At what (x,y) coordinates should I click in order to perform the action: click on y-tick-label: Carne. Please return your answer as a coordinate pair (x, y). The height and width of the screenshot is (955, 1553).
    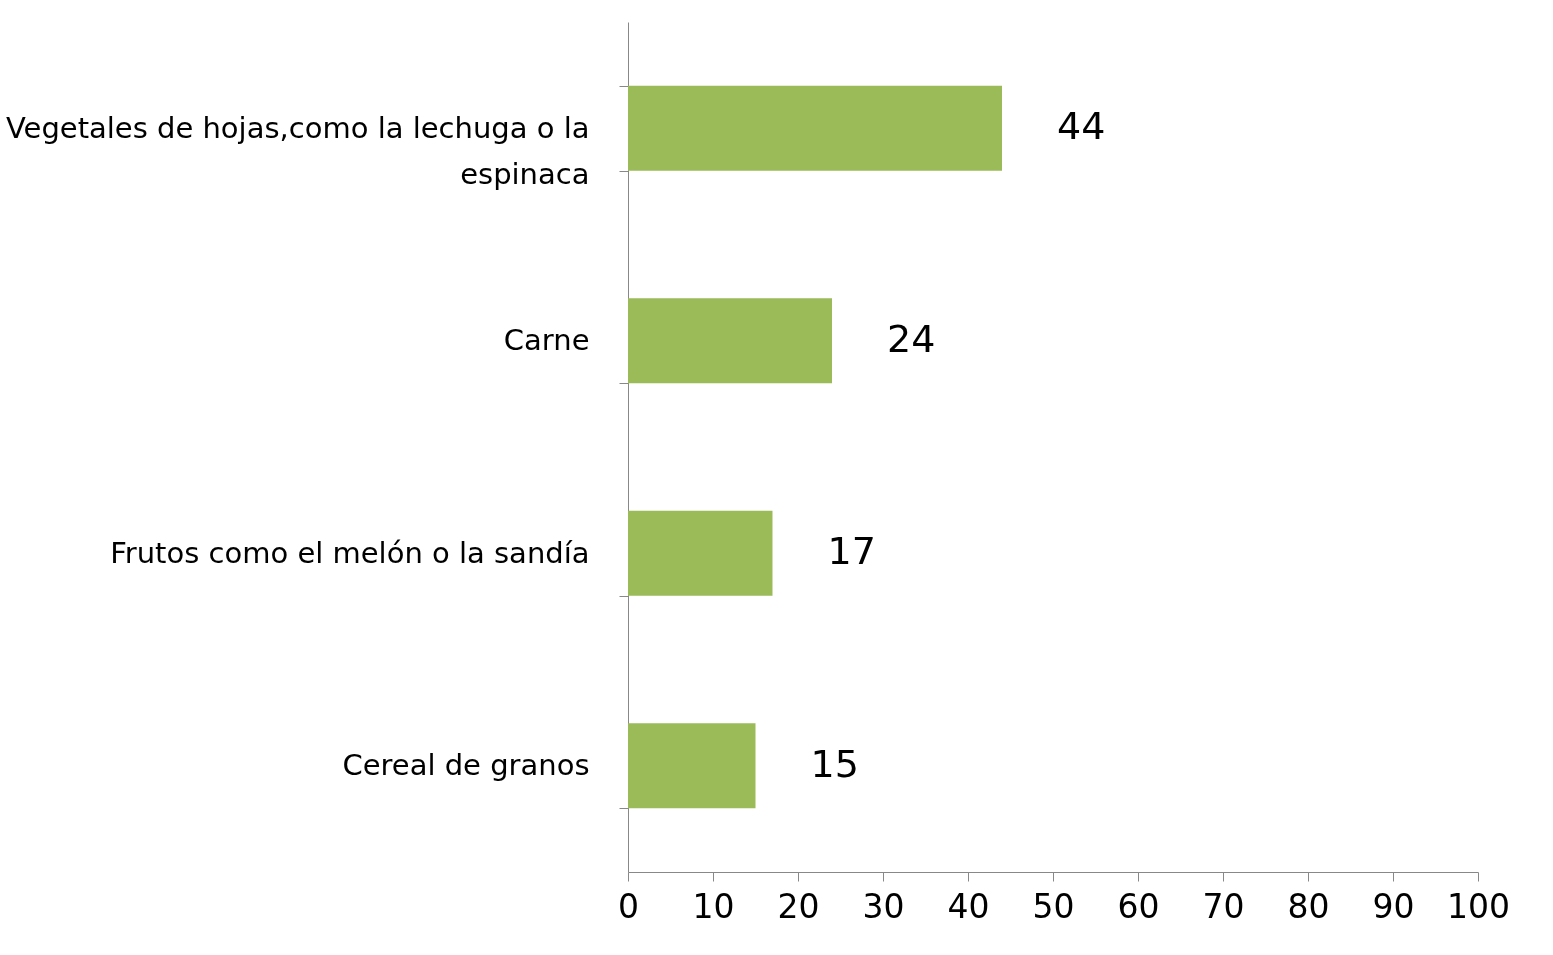
    Looking at the image, I should click on (546, 340).